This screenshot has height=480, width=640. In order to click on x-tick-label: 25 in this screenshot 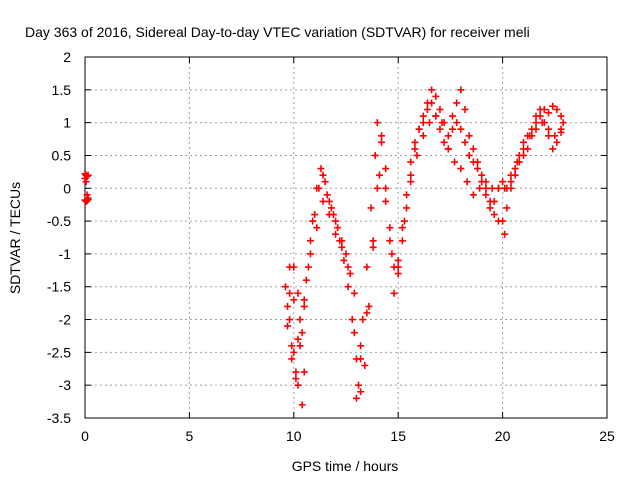, I will do `click(607, 436)`.